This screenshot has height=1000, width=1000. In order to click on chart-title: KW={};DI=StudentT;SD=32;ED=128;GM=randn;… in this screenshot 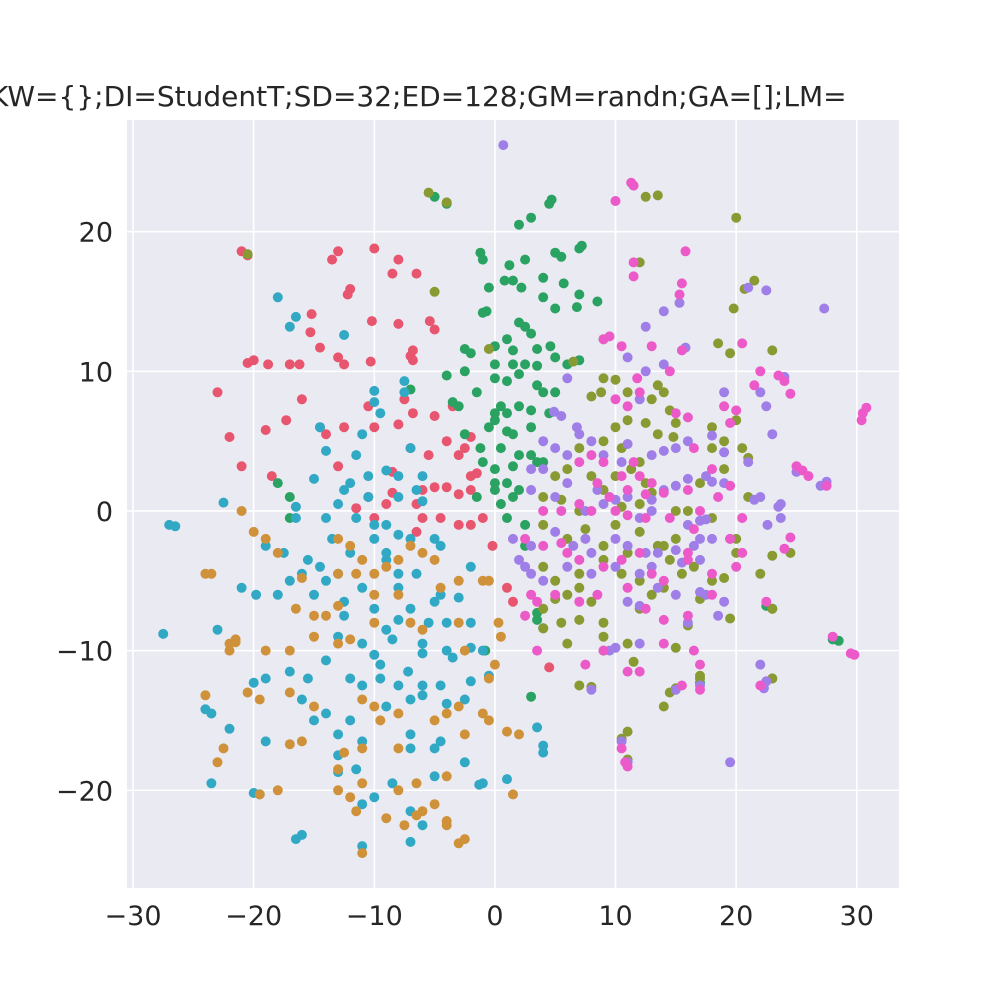, I will do `click(500, 100)`.